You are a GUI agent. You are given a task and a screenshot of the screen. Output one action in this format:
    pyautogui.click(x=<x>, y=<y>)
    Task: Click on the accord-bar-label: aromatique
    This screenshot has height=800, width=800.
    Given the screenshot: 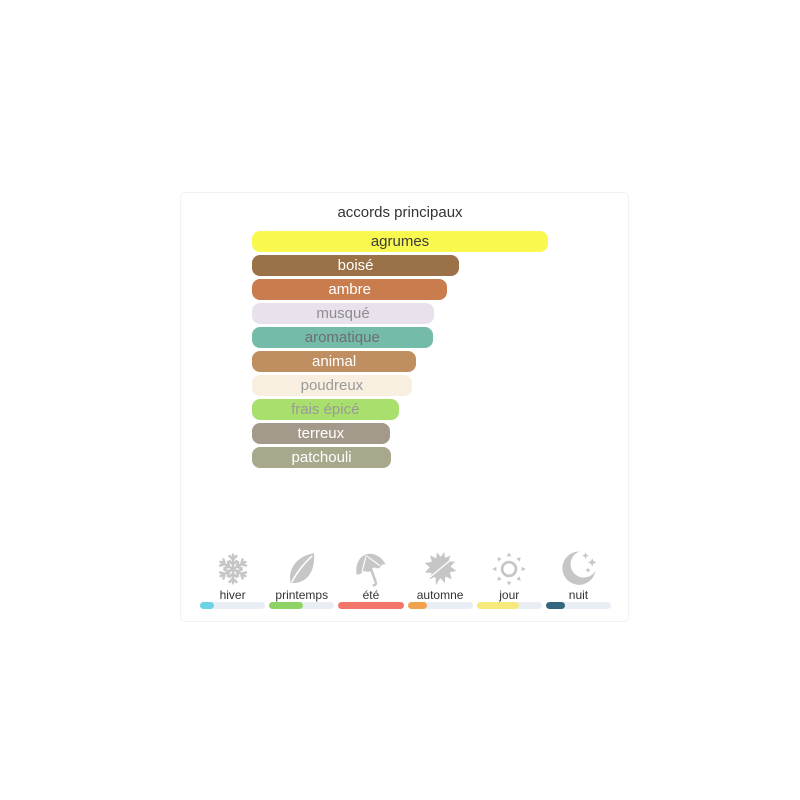 What is the action you would take?
    pyautogui.click(x=342, y=337)
    